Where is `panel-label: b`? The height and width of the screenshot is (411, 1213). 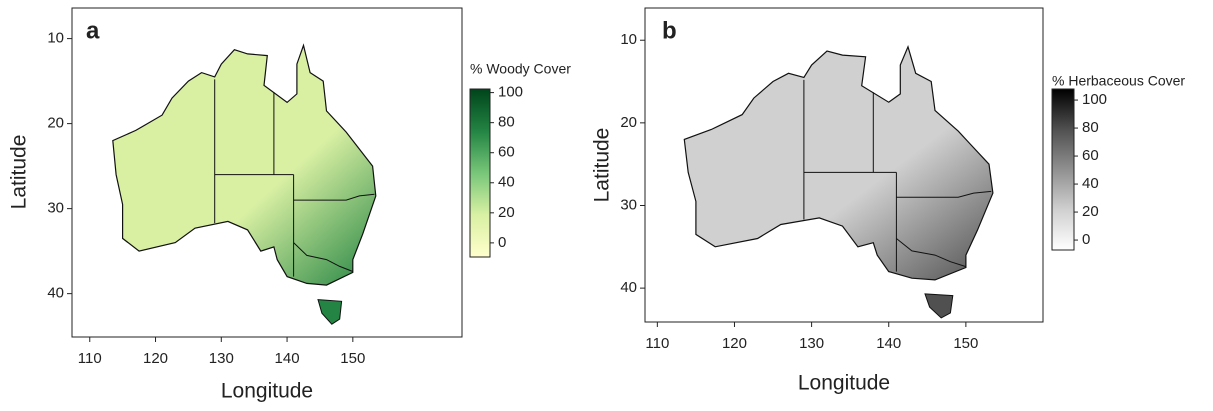 panel-label: b is located at coordinates (669, 30).